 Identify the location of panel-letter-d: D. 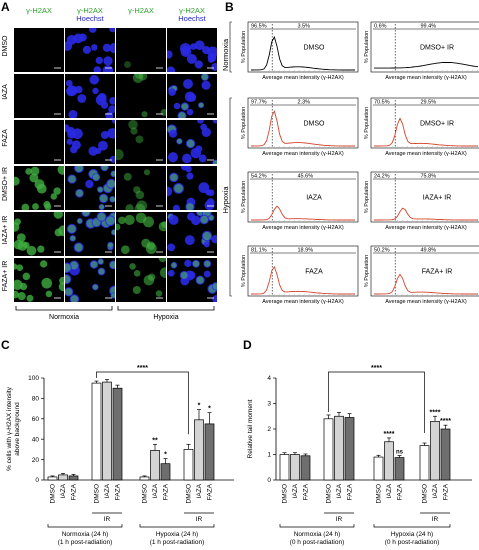
(247, 345).